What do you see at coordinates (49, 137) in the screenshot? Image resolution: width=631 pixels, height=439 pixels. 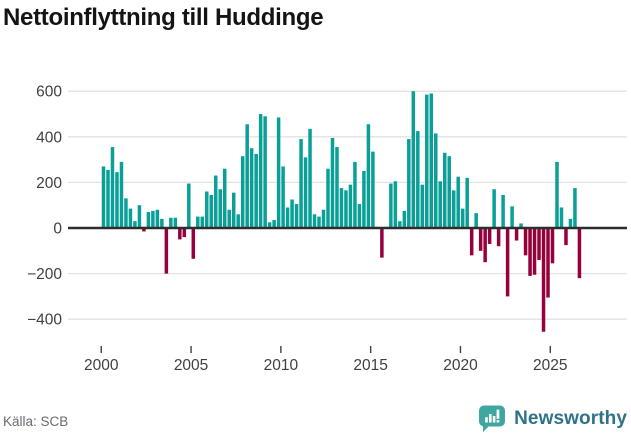 I see `y-axis-label: 400` at bounding box center [49, 137].